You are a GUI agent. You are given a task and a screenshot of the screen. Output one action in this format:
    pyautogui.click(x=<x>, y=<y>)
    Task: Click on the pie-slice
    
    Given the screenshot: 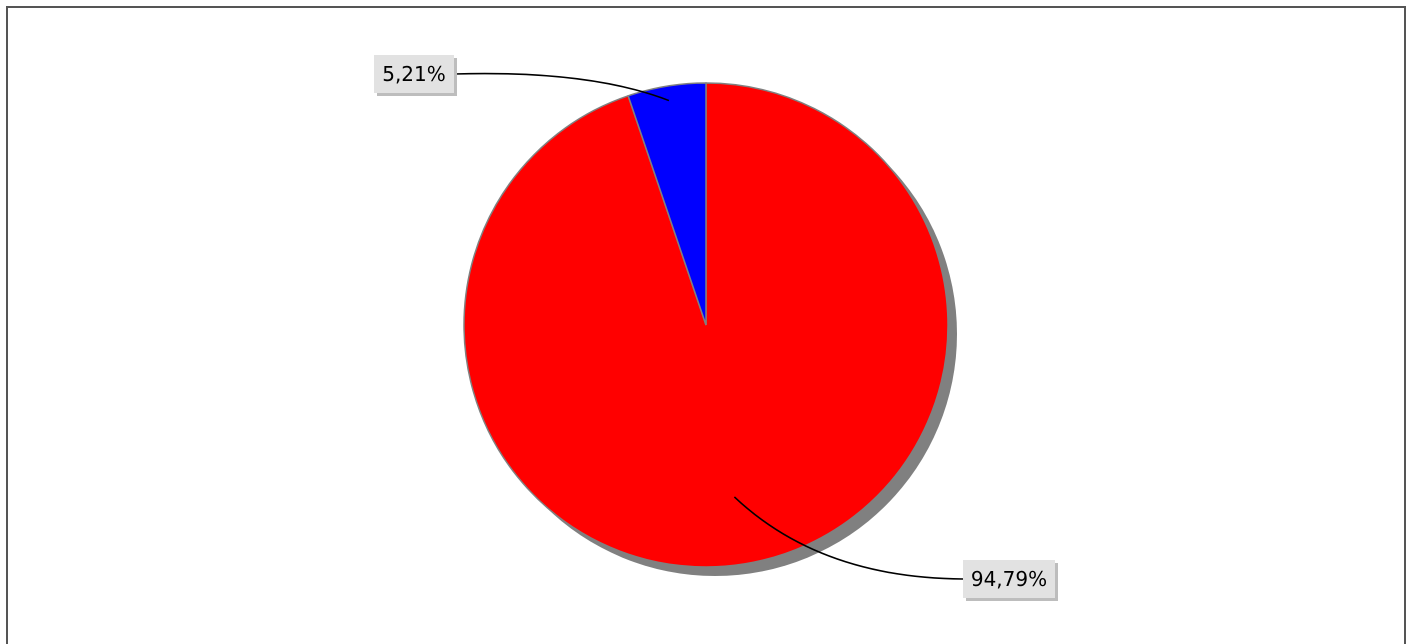 What is the action you would take?
    pyautogui.click(x=667, y=204)
    